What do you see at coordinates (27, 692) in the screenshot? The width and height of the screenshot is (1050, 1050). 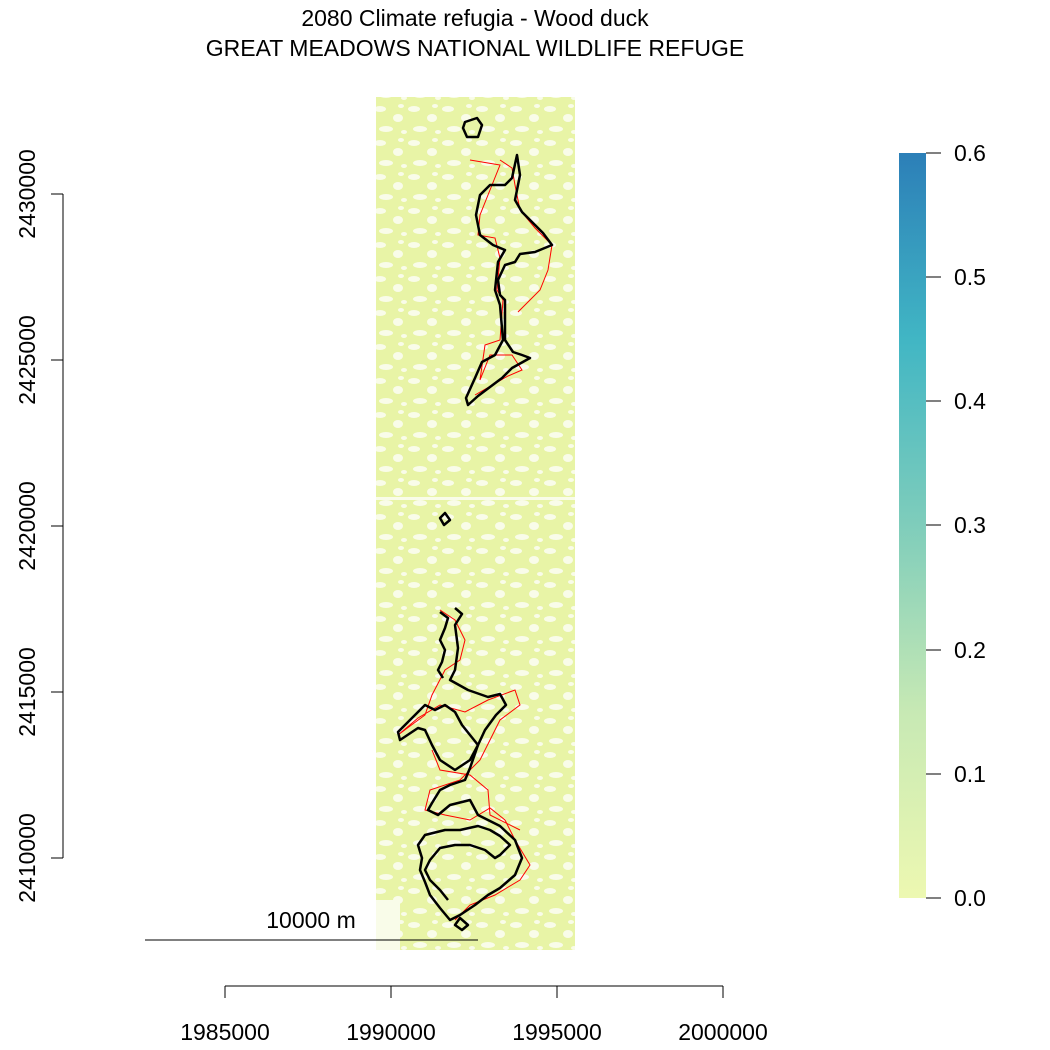 I see `y-tick-label: 2415000` at bounding box center [27, 692].